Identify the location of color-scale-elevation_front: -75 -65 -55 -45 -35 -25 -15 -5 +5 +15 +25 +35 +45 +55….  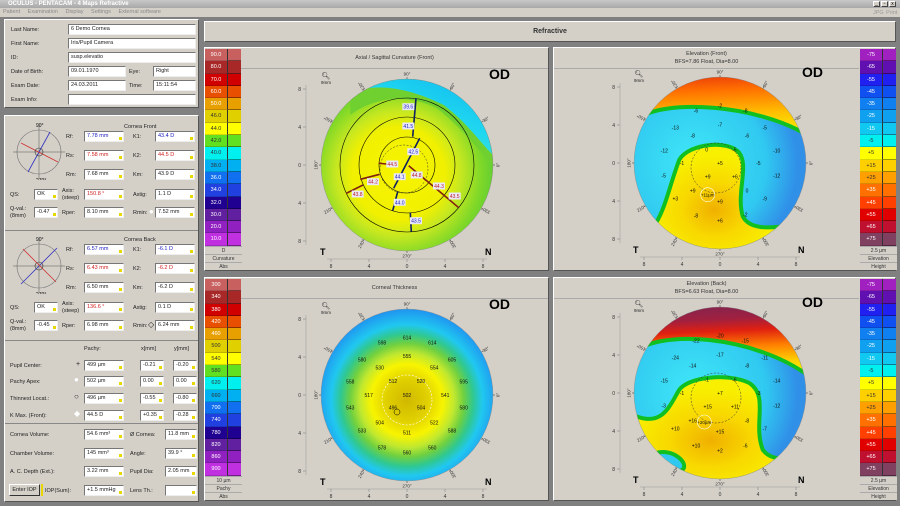
(878, 159).